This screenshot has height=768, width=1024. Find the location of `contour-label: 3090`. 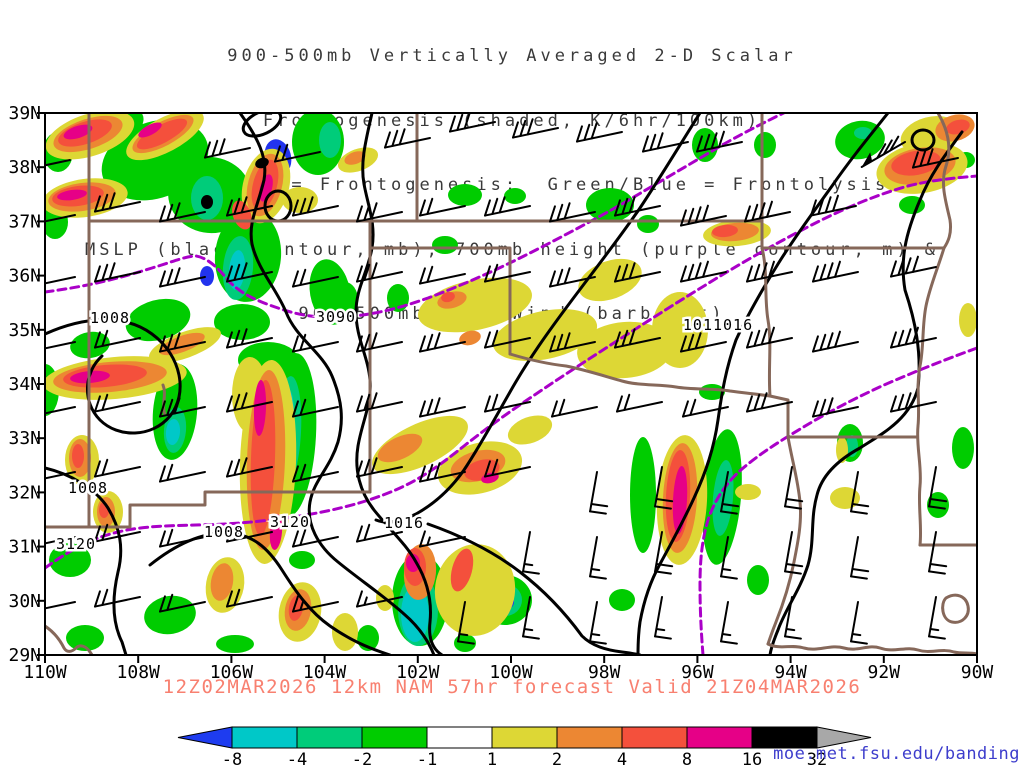

contour-label: 3090 is located at coordinates (336, 317).